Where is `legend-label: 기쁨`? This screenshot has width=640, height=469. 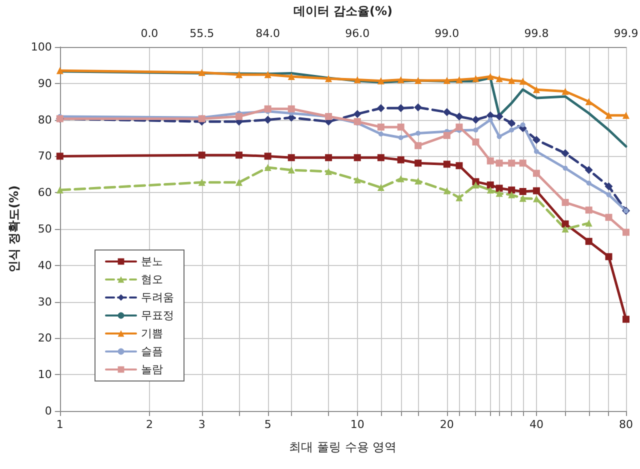 legend-label: 기쁨 is located at coordinates (152, 333).